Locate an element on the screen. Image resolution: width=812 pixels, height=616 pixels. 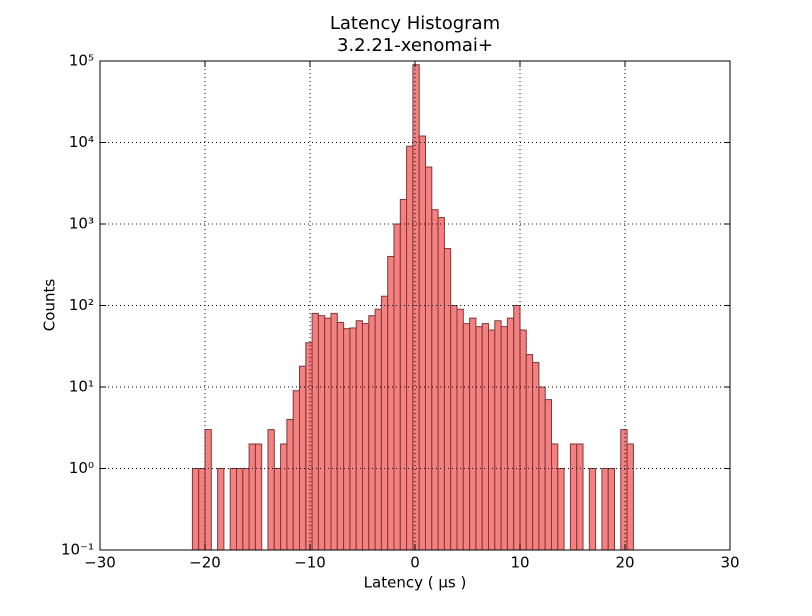
y-tick-label: 10⁵ is located at coordinates (81, 61).